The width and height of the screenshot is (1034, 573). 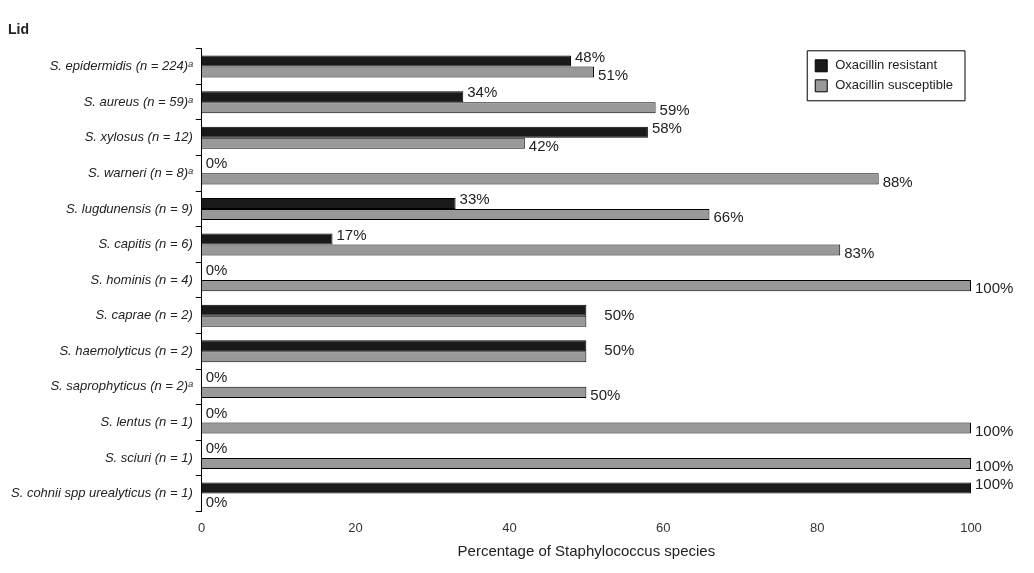 What do you see at coordinates (728, 217) in the screenshot?
I see `data-label: 66%` at bounding box center [728, 217].